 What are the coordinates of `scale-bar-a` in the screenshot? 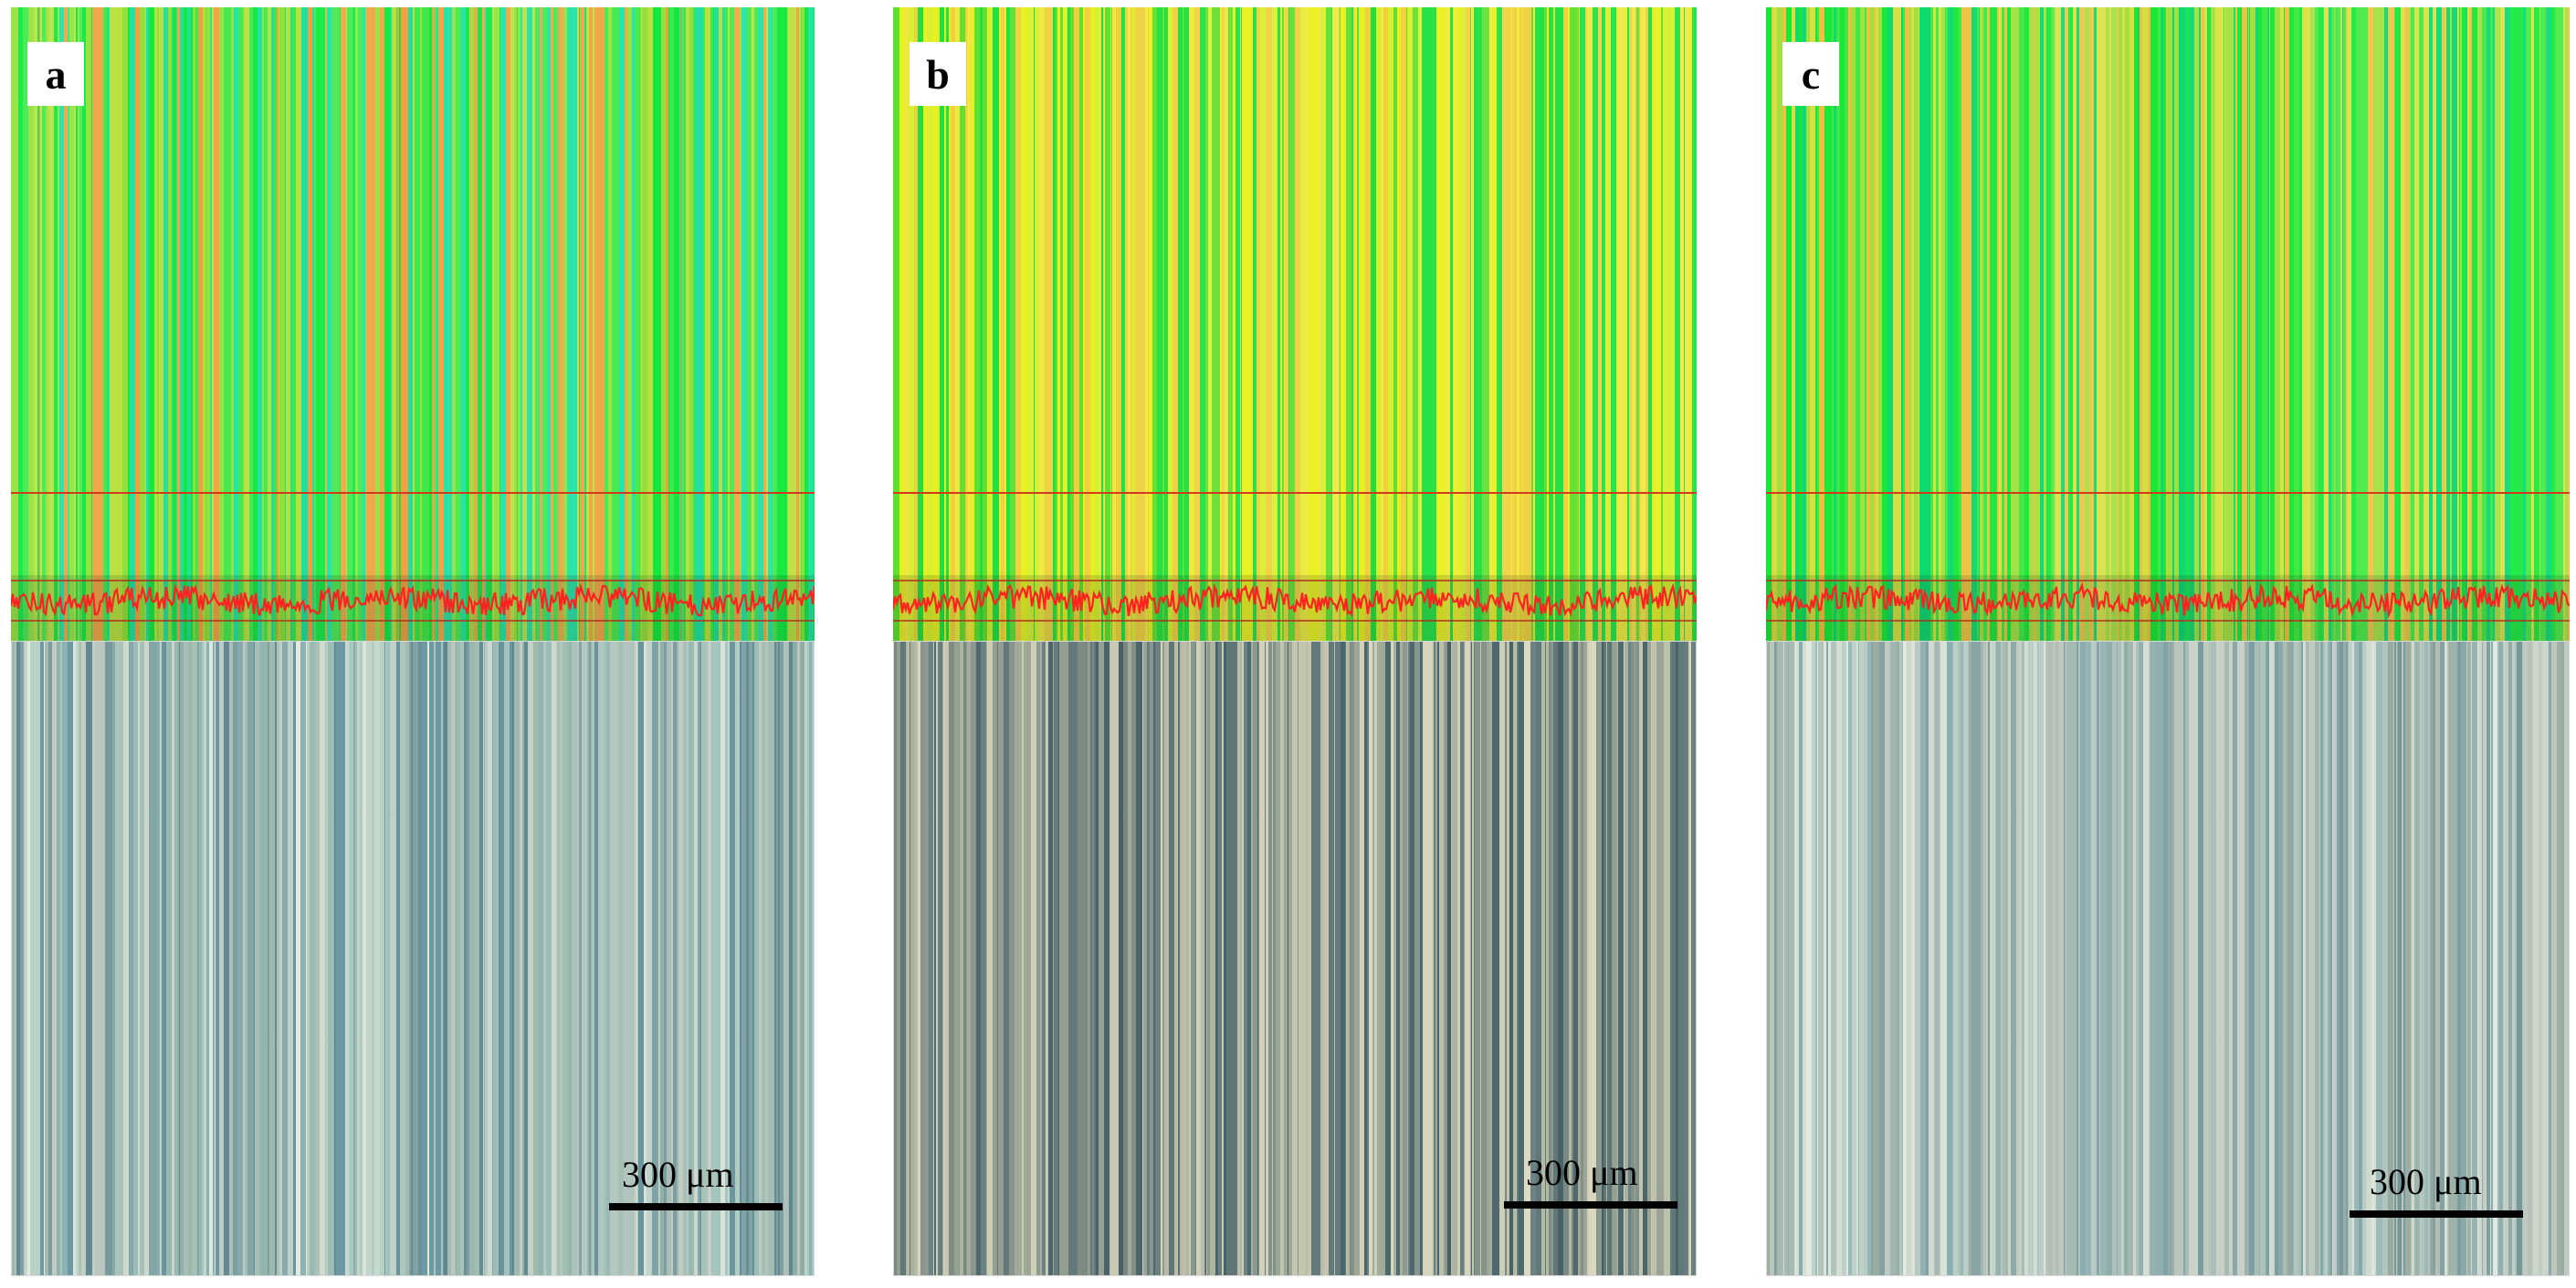 It's located at (696, 1206).